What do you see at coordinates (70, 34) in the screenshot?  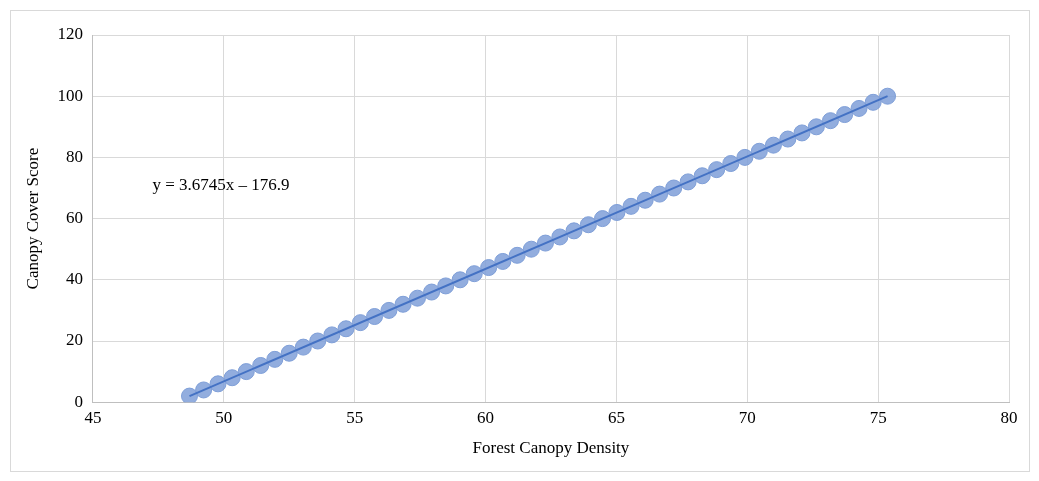 I see `y-tick-label: 120` at bounding box center [70, 34].